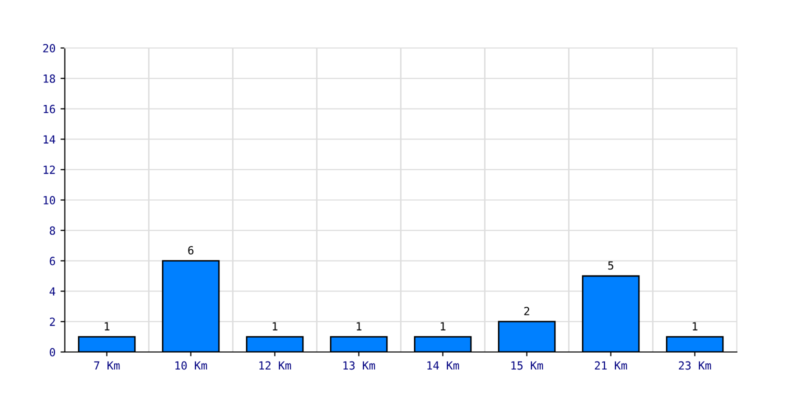 This screenshot has width=800, height=400. I want to click on y-tick-label: 14, so click(50, 139).